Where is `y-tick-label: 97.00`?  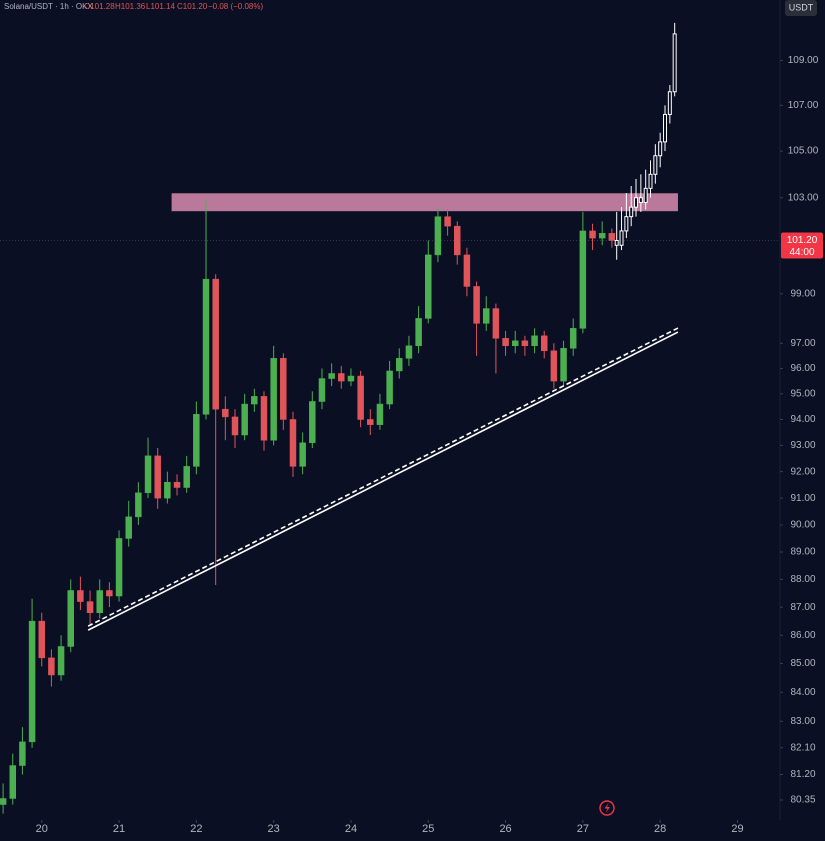 y-tick-label: 97.00 is located at coordinates (802, 343).